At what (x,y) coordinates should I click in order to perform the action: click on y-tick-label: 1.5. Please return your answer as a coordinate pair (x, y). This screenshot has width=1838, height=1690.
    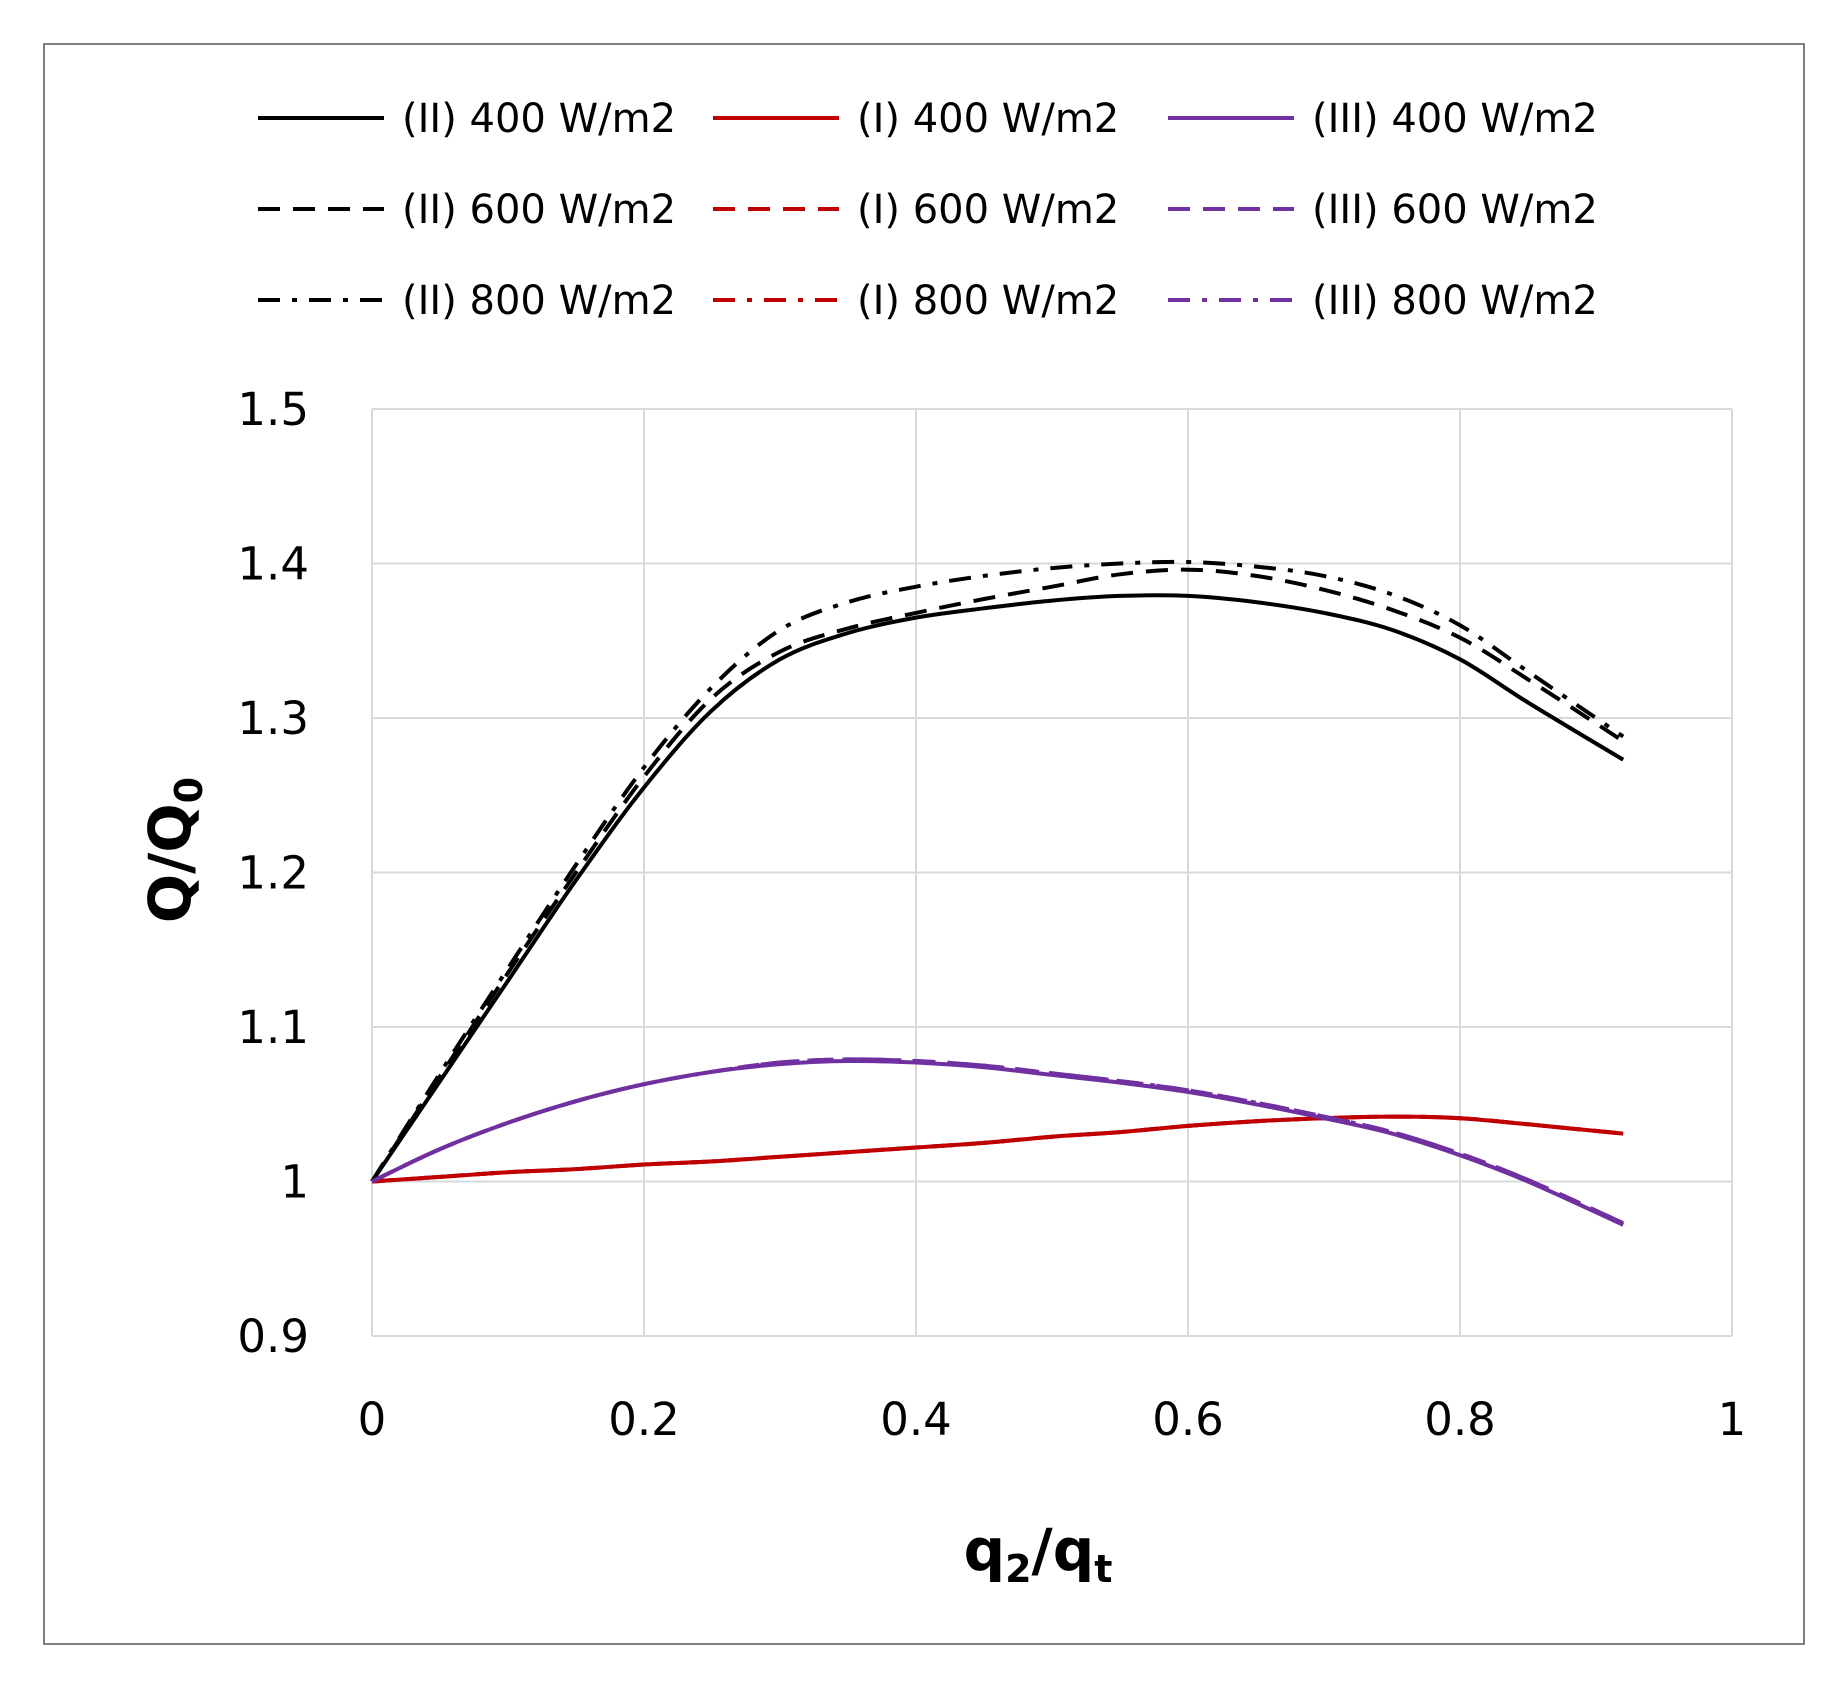
    Looking at the image, I should click on (273, 409).